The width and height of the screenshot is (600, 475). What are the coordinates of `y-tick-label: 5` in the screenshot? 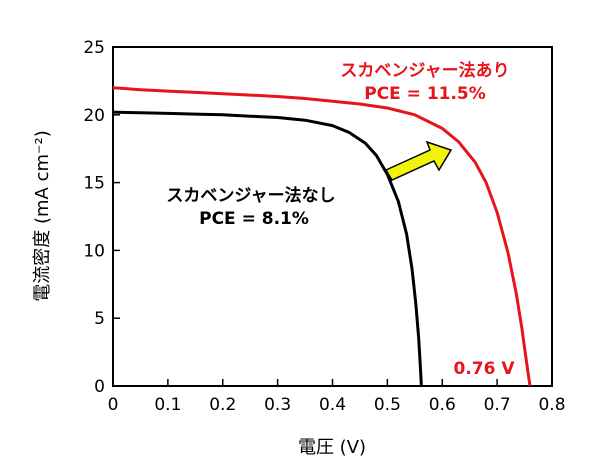 It's located at (99, 319).